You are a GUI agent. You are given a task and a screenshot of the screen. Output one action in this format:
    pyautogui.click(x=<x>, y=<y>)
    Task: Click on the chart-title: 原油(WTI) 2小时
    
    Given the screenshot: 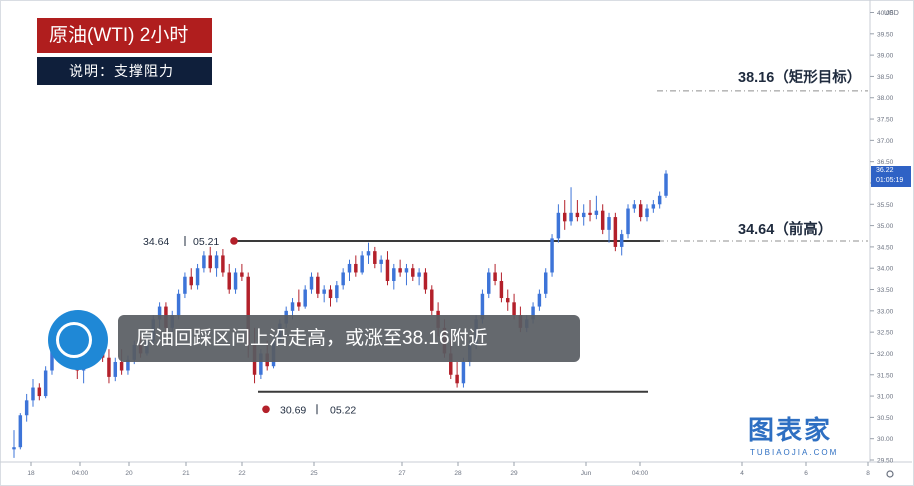 What is the action you would take?
    pyautogui.click(x=124, y=35)
    